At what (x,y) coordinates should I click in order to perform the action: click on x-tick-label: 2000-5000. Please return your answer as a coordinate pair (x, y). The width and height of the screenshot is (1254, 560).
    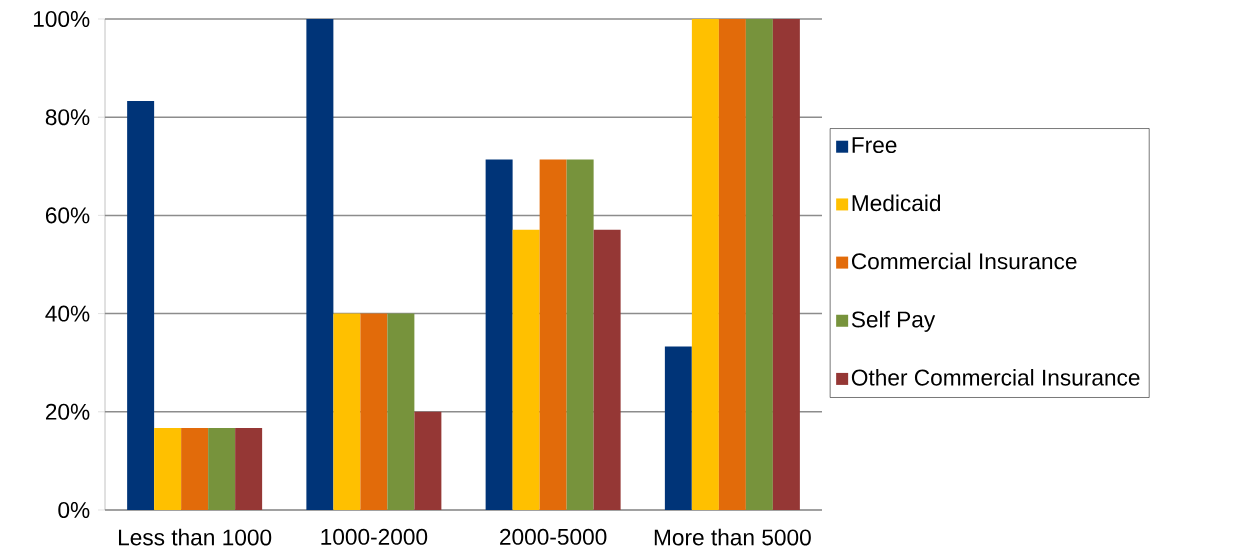
    Looking at the image, I should click on (553, 536).